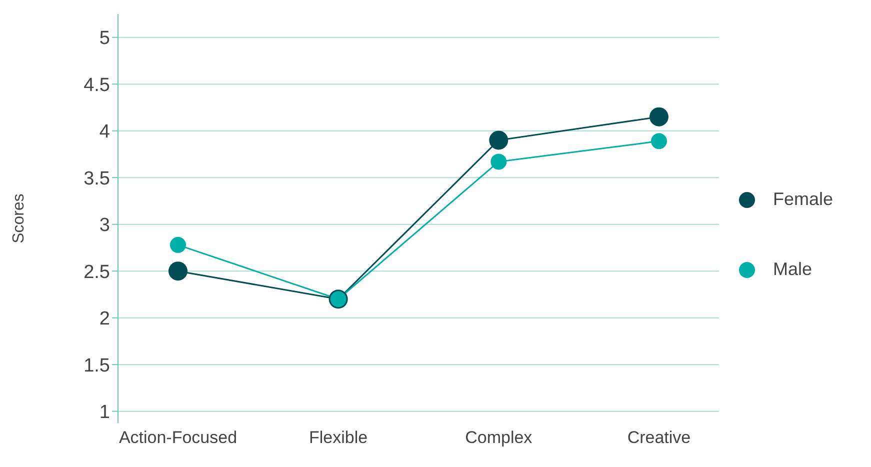 The height and width of the screenshot is (467, 871). What do you see at coordinates (178, 438) in the screenshot?
I see `x-tick-label: Action-Focused` at bounding box center [178, 438].